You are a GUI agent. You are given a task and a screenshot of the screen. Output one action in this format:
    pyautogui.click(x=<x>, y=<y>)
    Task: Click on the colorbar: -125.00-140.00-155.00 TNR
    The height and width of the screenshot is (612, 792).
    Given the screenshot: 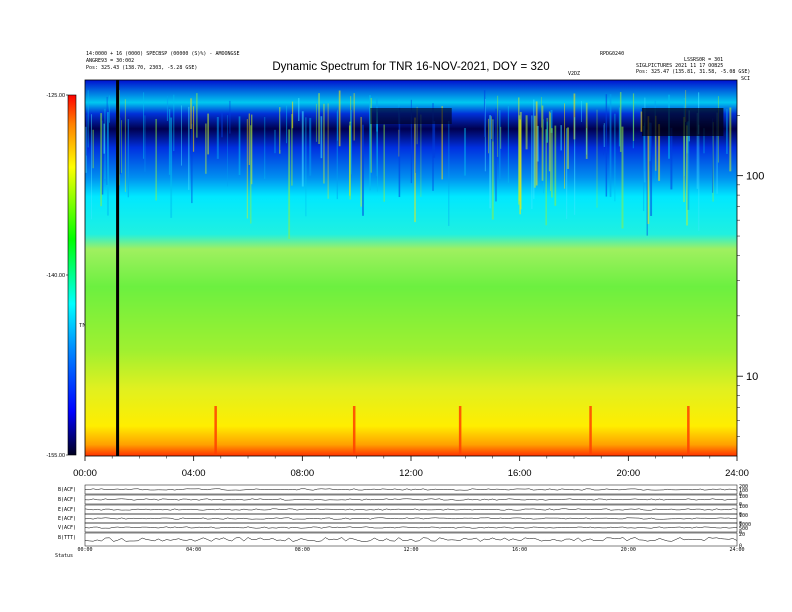 What is the action you would take?
    pyautogui.click(x=68, y=276)
    